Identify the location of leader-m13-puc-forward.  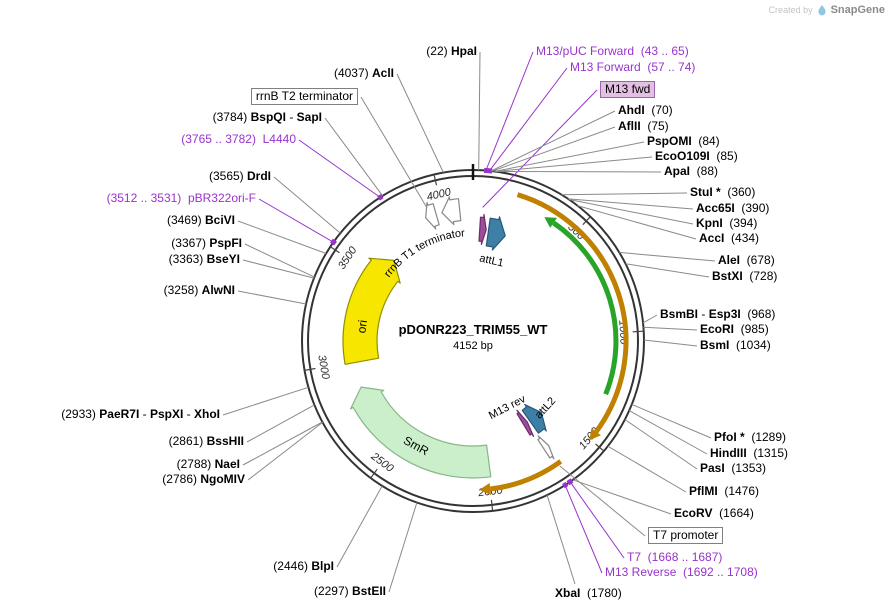
(509, 111).